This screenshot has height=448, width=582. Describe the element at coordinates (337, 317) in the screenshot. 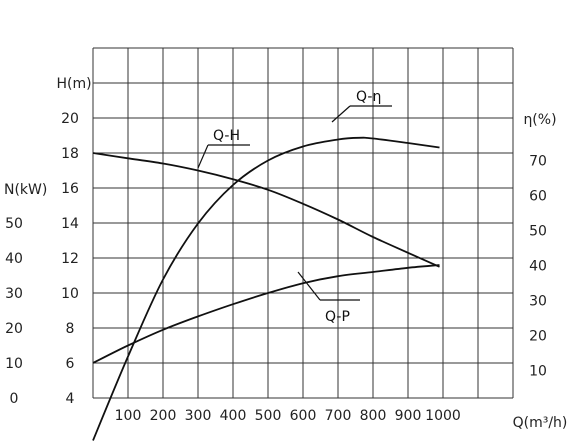

I see `curve-label-q-p: Q-P` at that location.